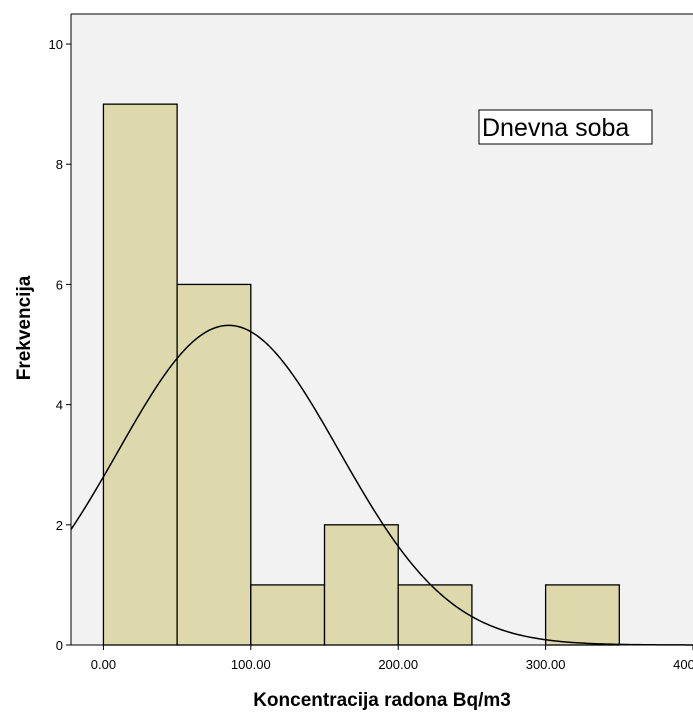  I want to click on y-axis-ticks: 0 2 4 6 8 10, so click(60, 345).